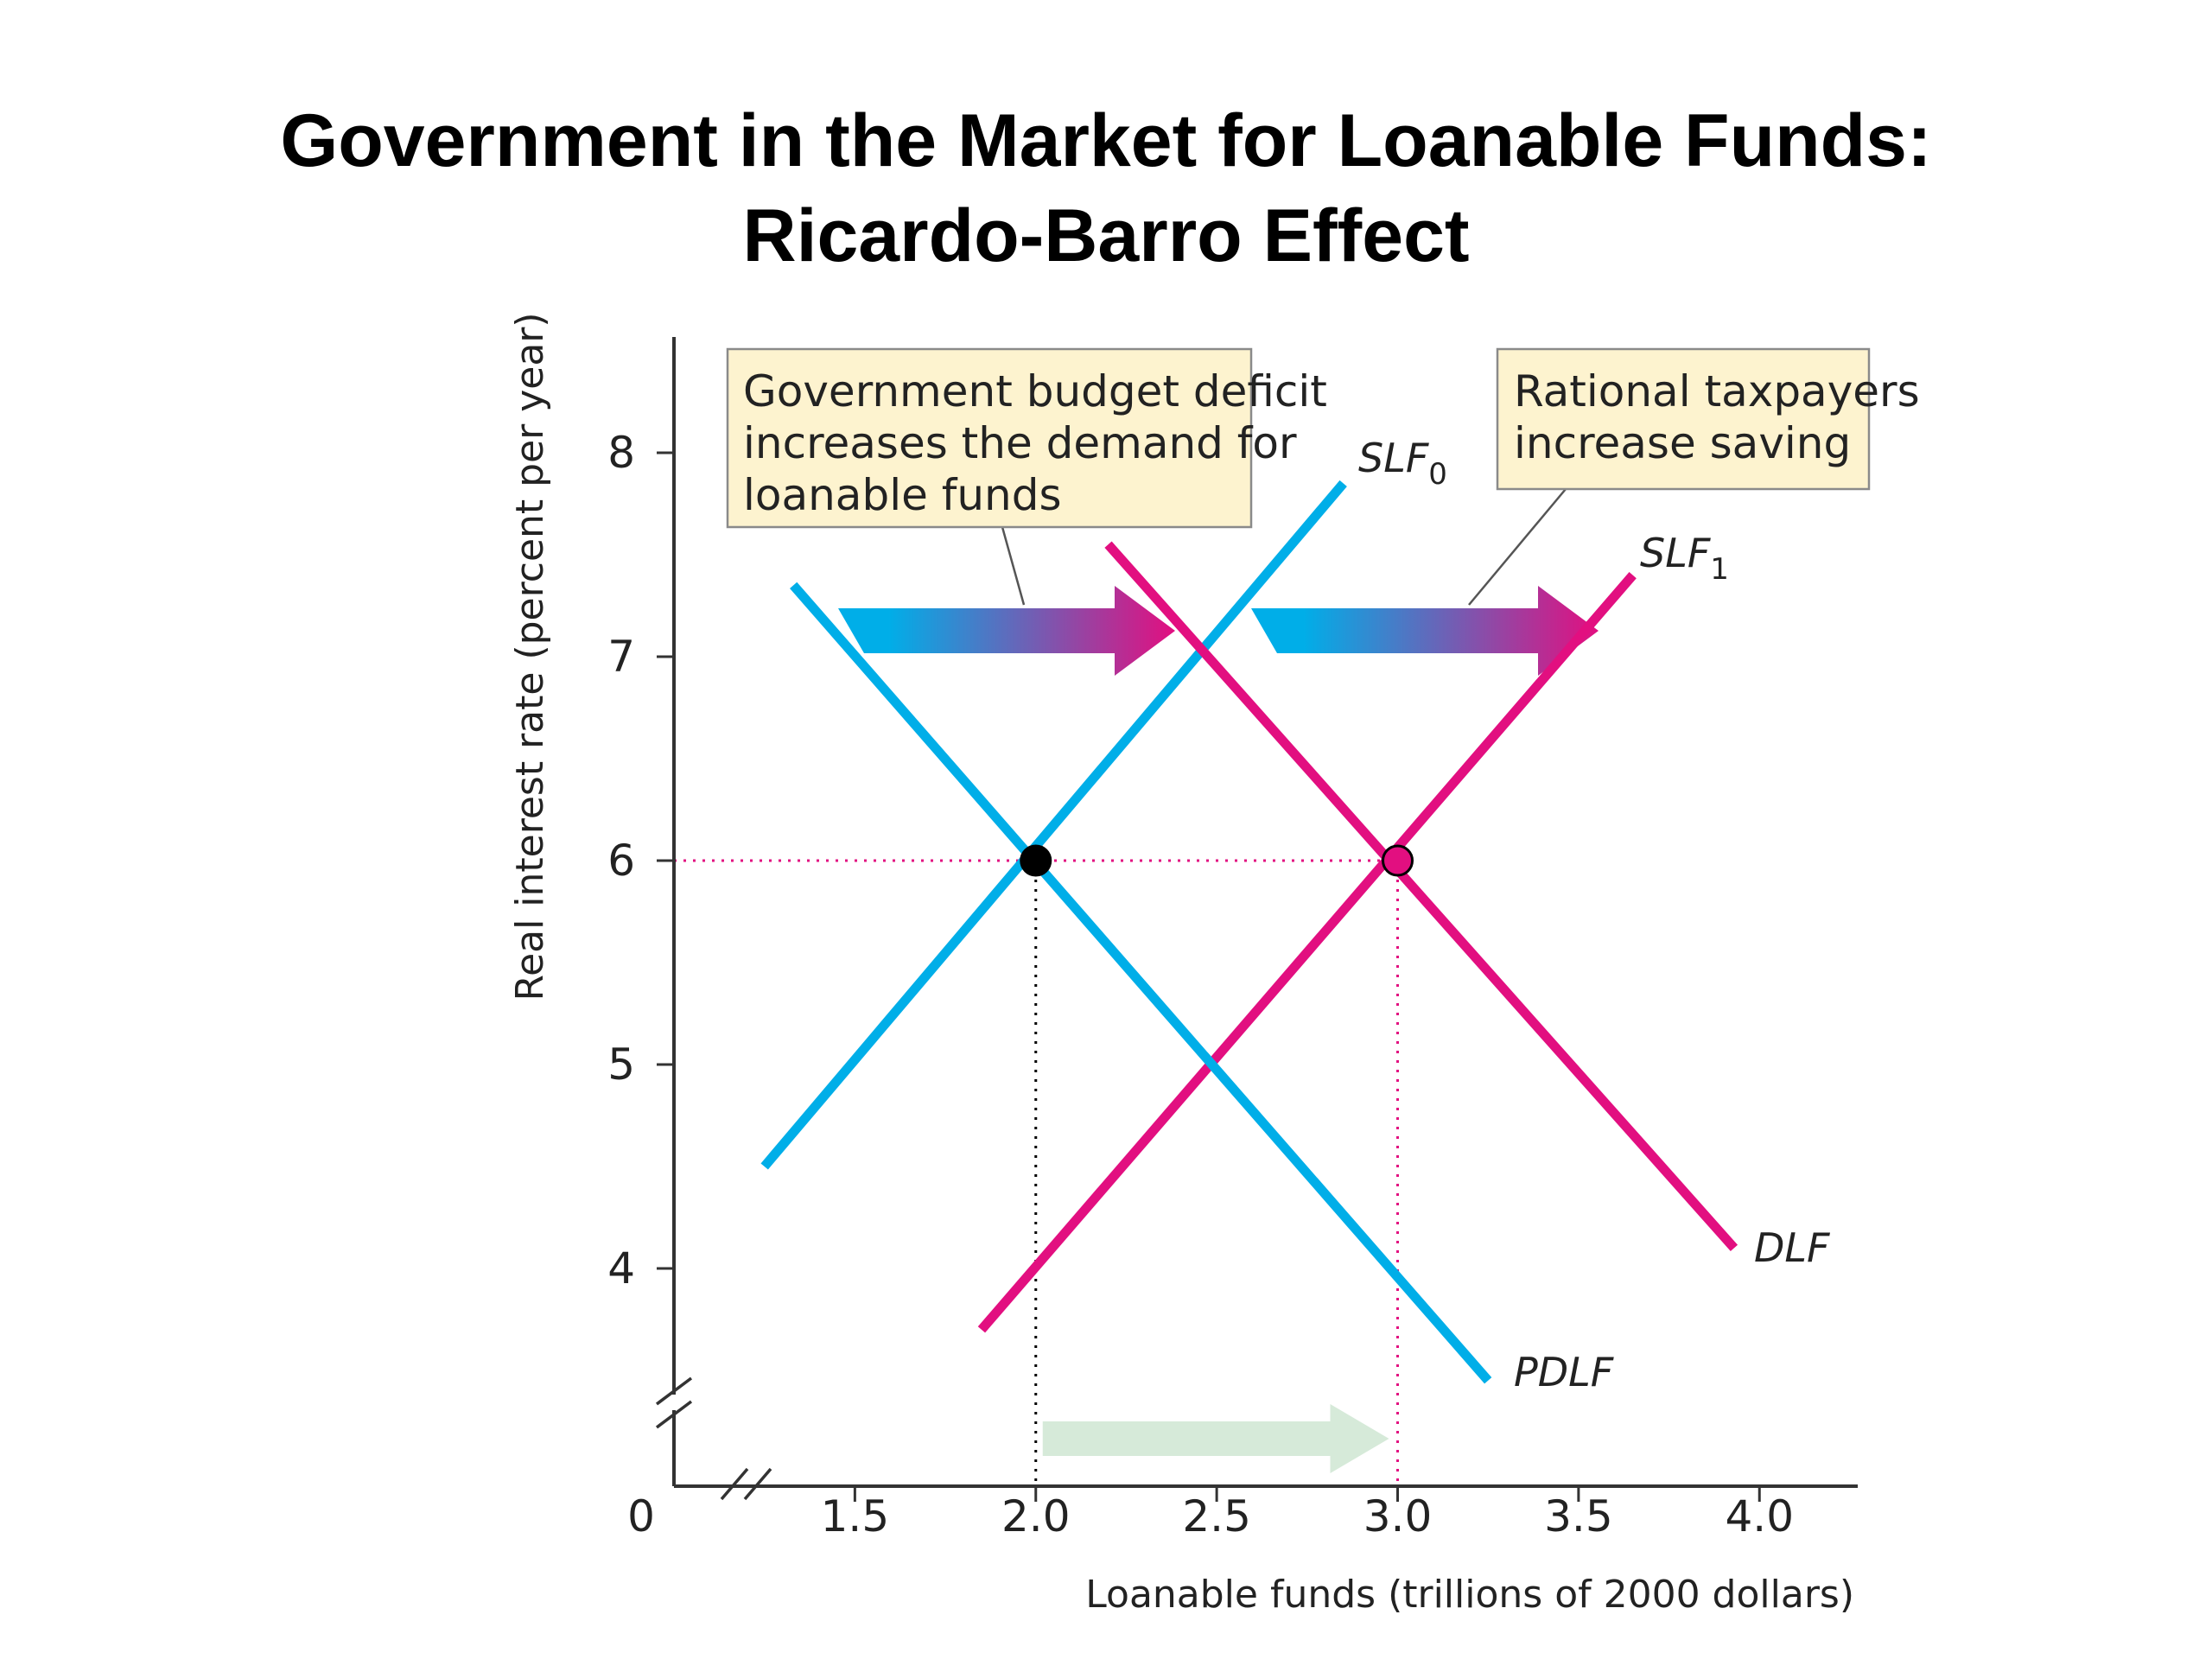  I want to click on y-tick-label: 4, so click(621, 1268).